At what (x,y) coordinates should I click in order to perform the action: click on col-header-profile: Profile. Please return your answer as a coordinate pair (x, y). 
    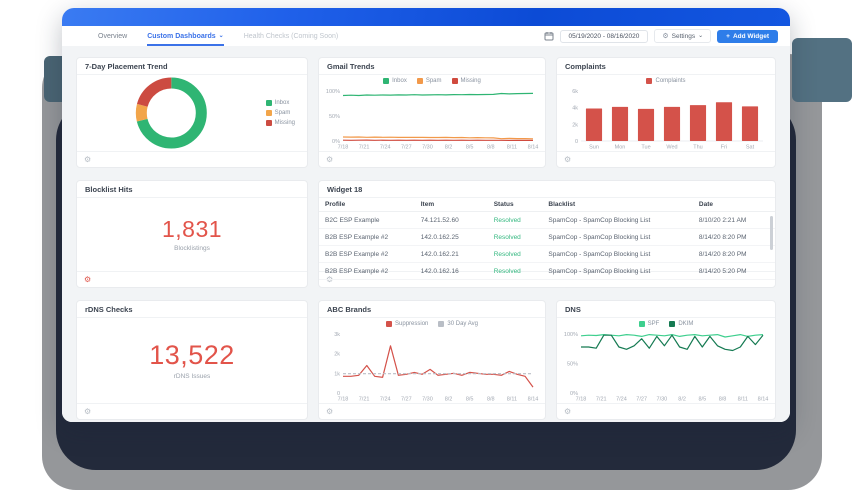
    Looking at the image, I should click on (367, 205).